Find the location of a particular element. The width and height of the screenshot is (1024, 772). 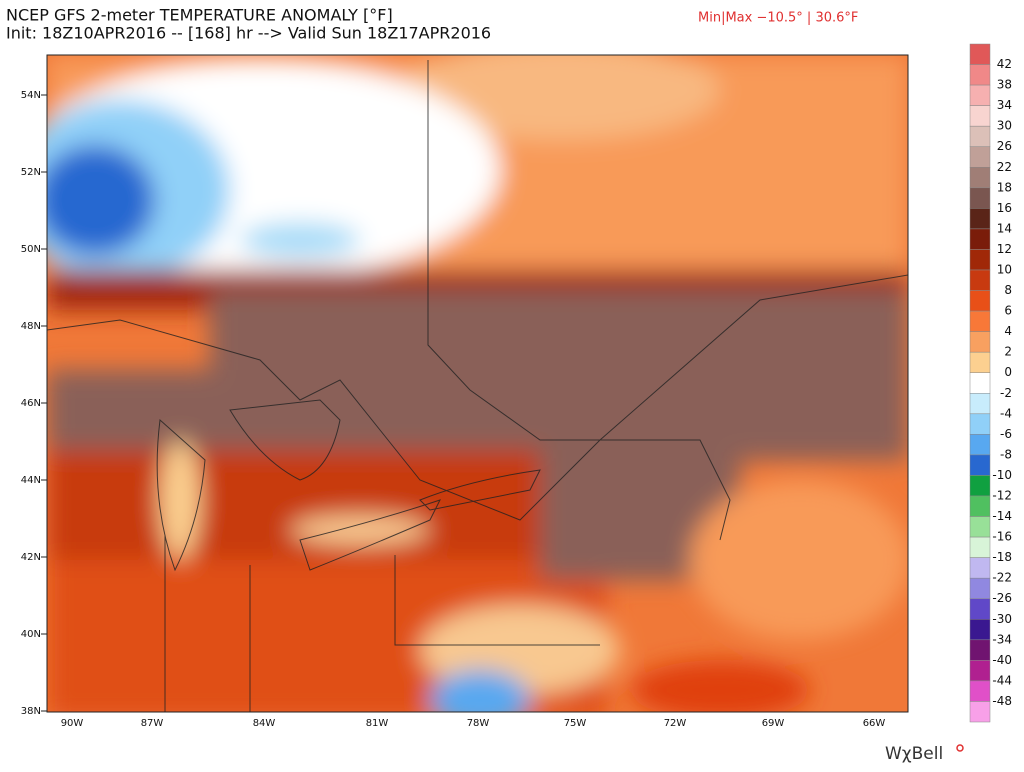

colorbar-label: 26 is located at coordinates (1004, 146).